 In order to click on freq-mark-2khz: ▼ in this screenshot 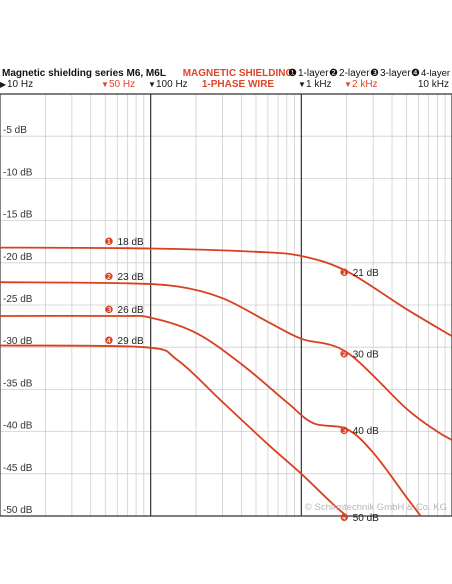, I will do `click(348, 84)`.